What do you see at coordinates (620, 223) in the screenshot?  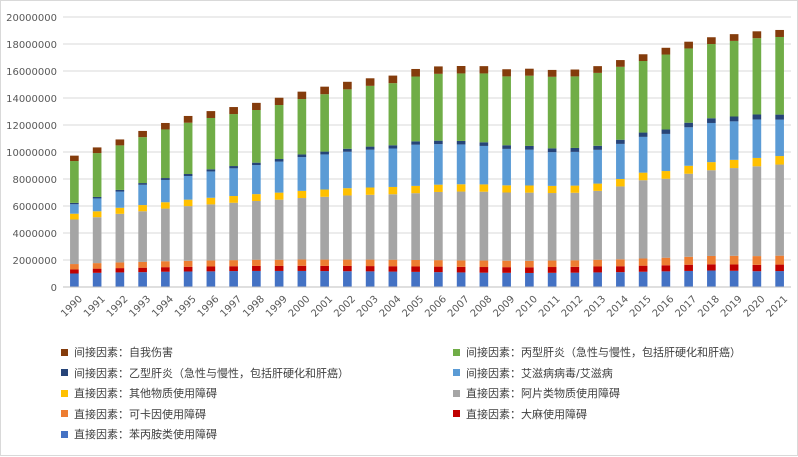 I see `bar-segment-2014-s3` at bounding box center [620, 223].